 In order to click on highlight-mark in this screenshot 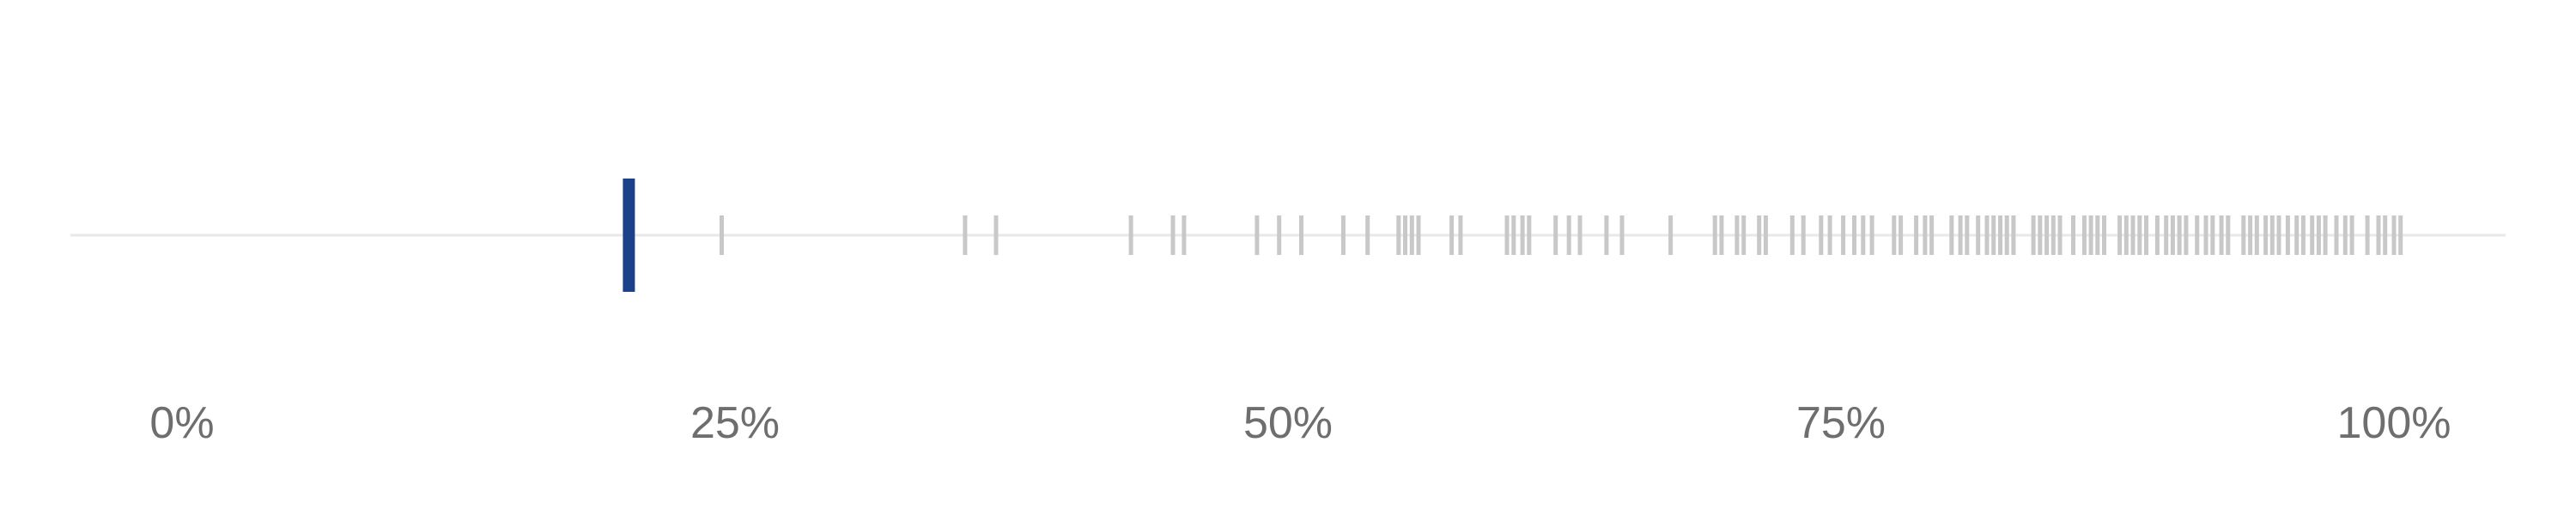, I will do `click(629, 235)`.